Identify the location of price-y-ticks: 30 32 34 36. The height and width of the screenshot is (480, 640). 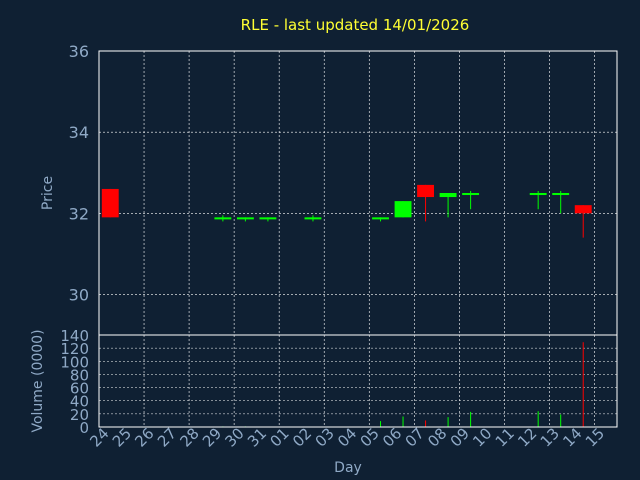
(79, 173).